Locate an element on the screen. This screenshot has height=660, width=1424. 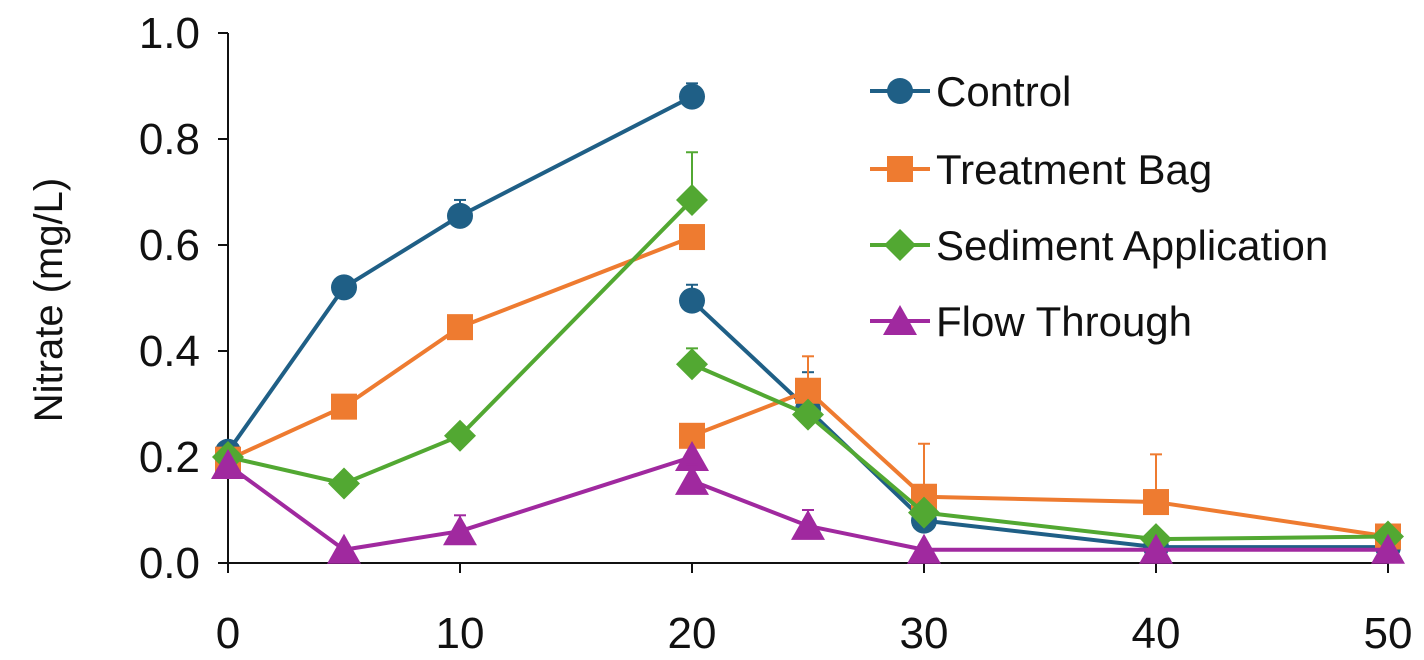
y-tick-label: 0.0 is located at coordinates (169, 563).